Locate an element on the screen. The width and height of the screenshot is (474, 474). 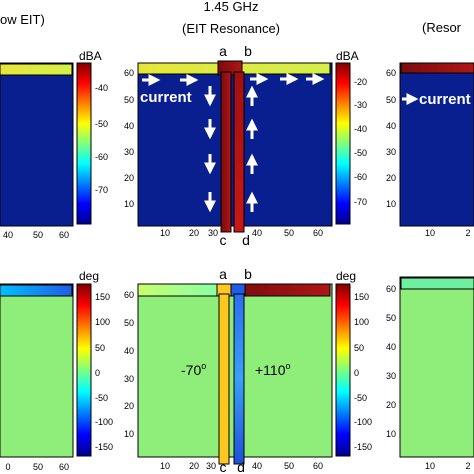
title-right-partial: (Resor is located at coordinates (442, 27).